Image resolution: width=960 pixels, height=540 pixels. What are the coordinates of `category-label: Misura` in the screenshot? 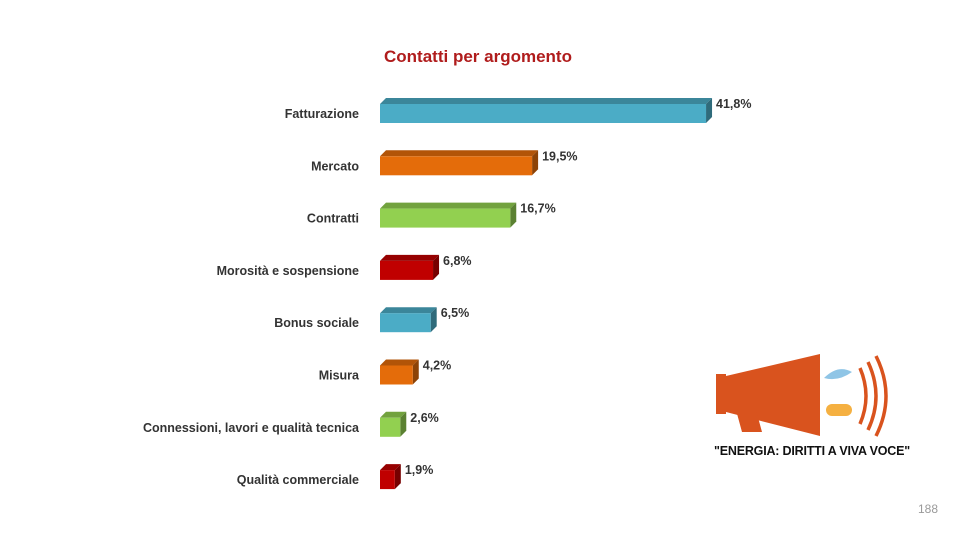 It's located at (339, 376).